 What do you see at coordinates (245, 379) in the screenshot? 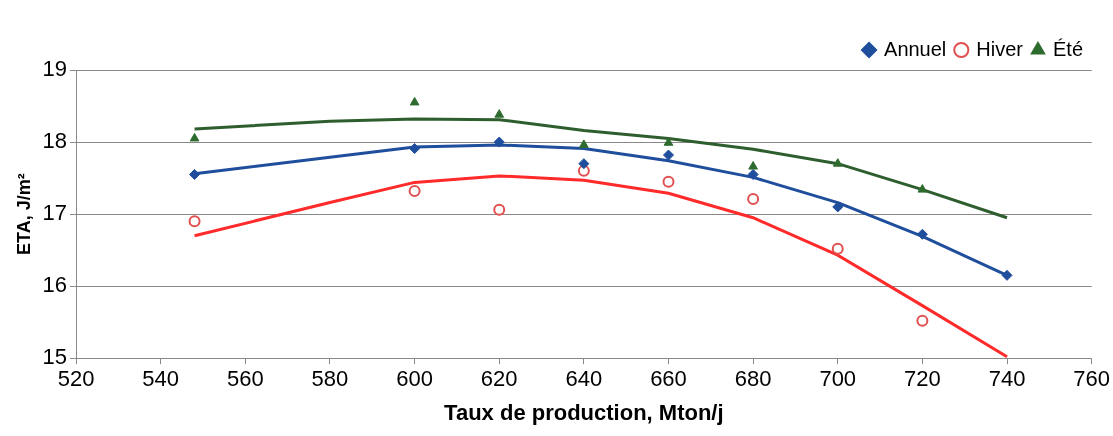
I see `x-tick-label: 560` at bounding box center [245, 379].